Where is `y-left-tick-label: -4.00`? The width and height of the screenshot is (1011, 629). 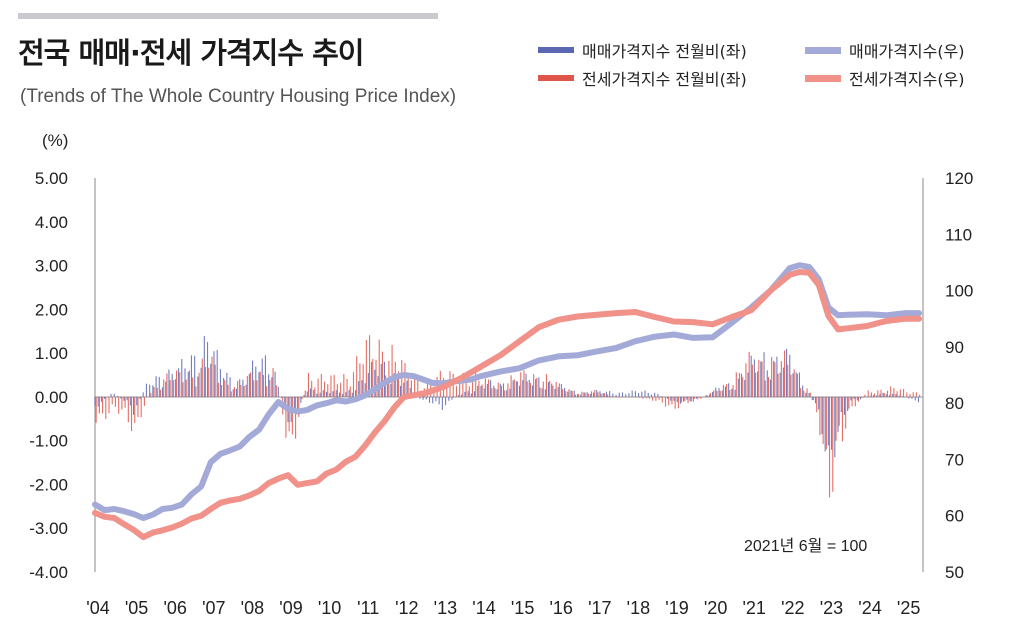 y-left-tick-label: -4.00 is located at coordinates (48, 572).